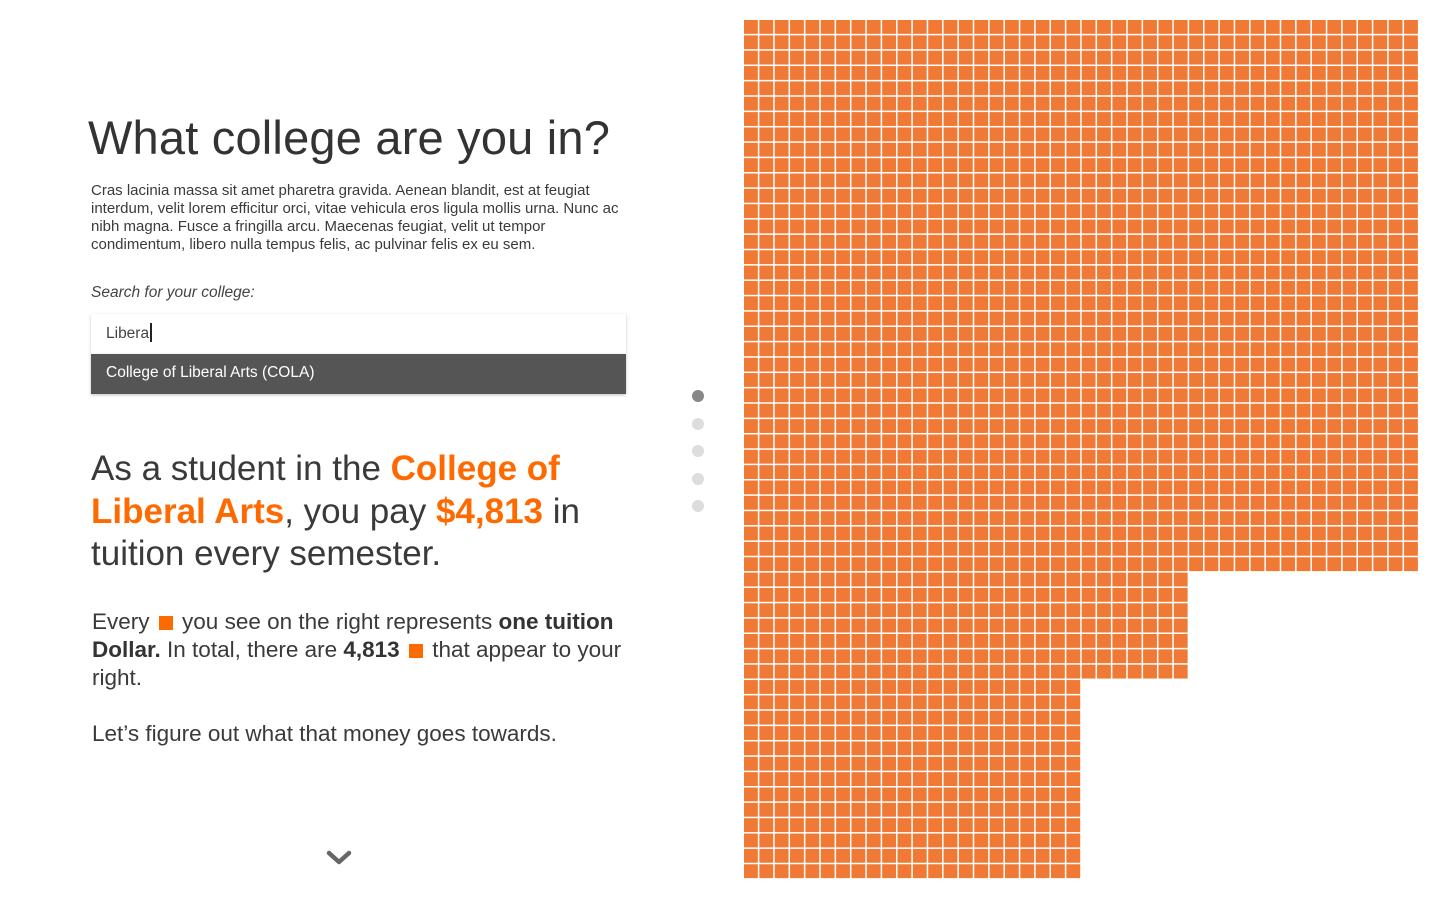 This screenshot has width=1440, height=900. What do you see at coordinates (358, 334) in the screenshot?
I see `college-search-input: Libera` at bounding box center [358, 334].